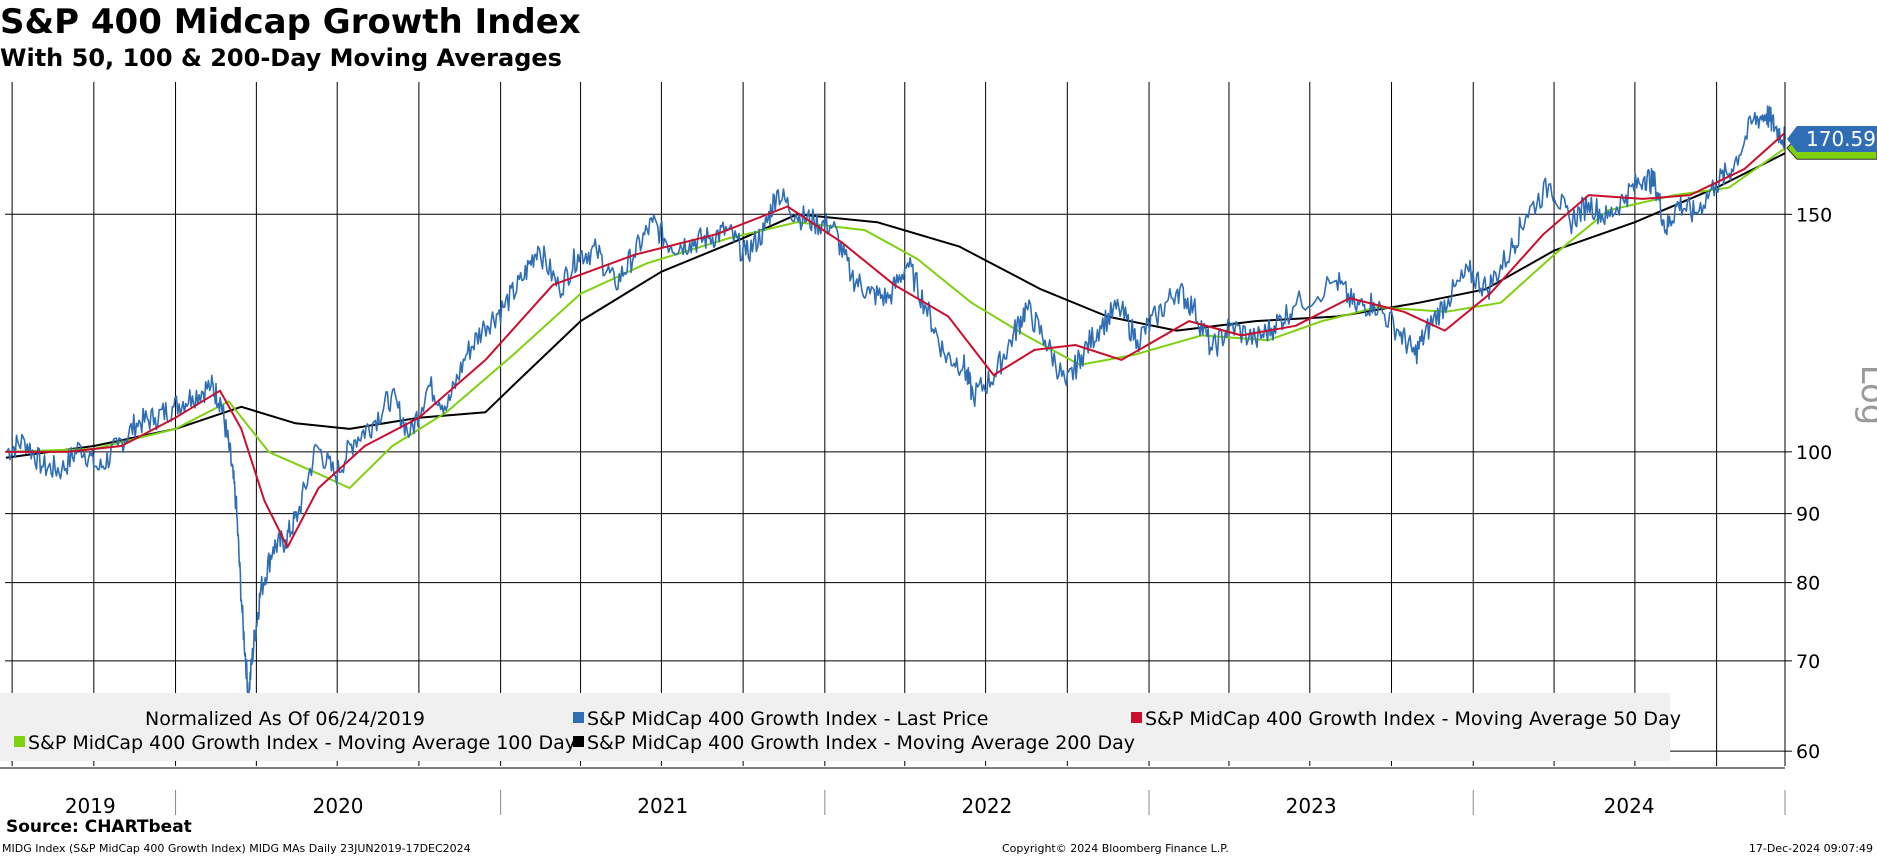 The image size is (1877, 859). Describe the element at coordinates (1808, 515) in the screenshot. I see `y-tick-label: 90` at that location.